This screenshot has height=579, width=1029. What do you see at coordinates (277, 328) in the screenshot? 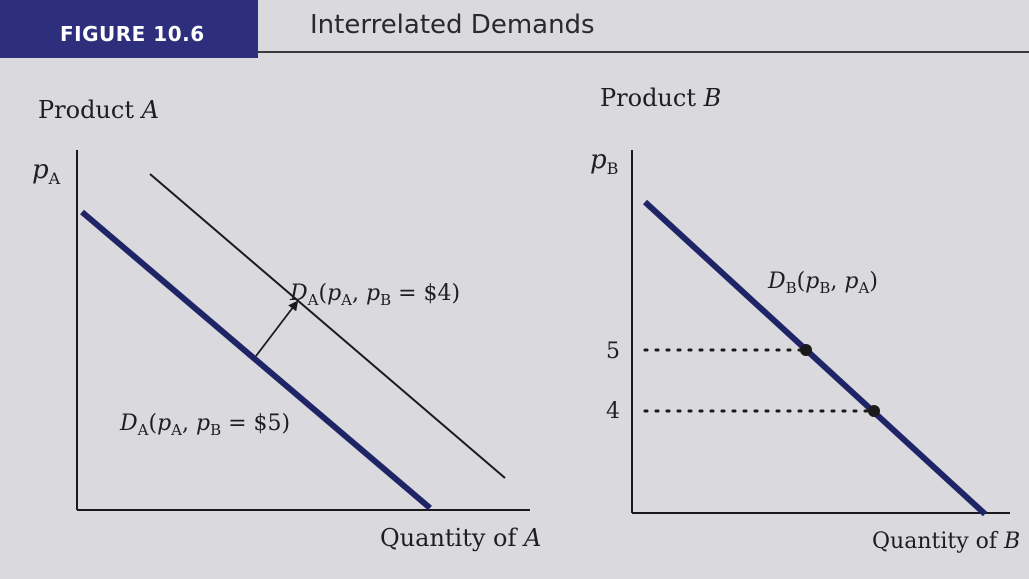
I see `shift-arrow-icon` at bounding box center [277, 328].